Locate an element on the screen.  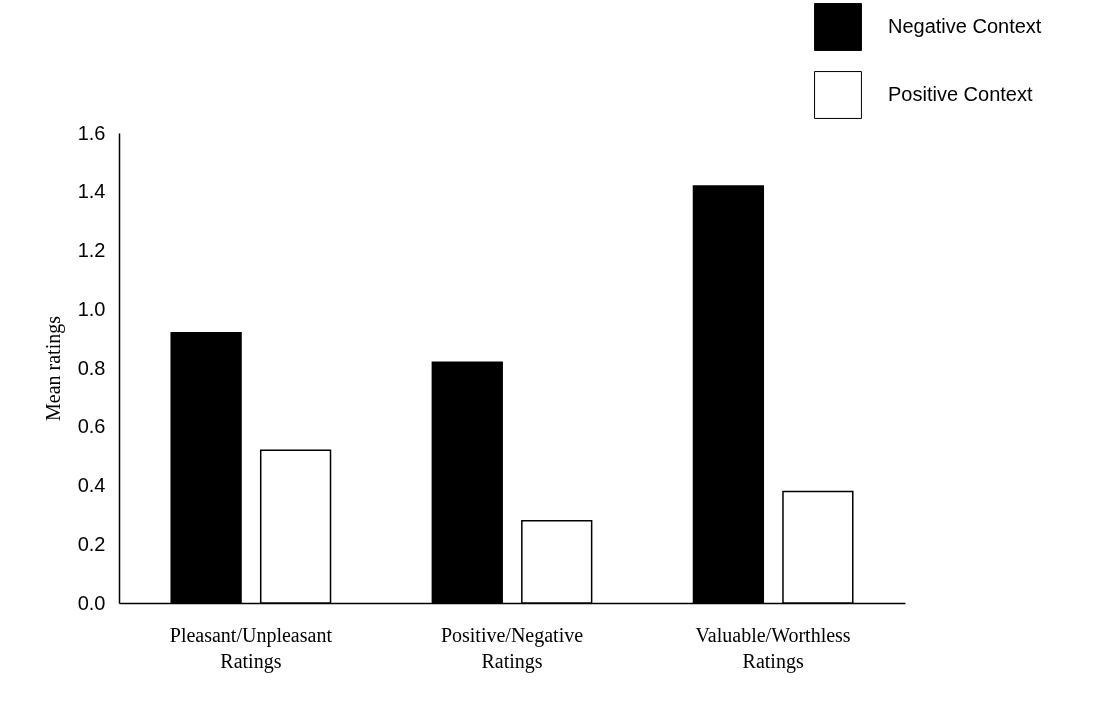
y-tick-label: 0.6 is located at coordinates (91, 426).